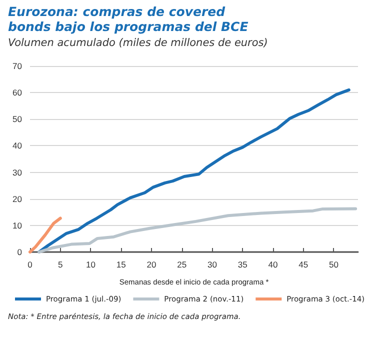 The width and height of the screenshot is (374, 338). Describe the element at coordinates (212, 265) in the screenshot. I see `x-tick-label: 30` at that location.